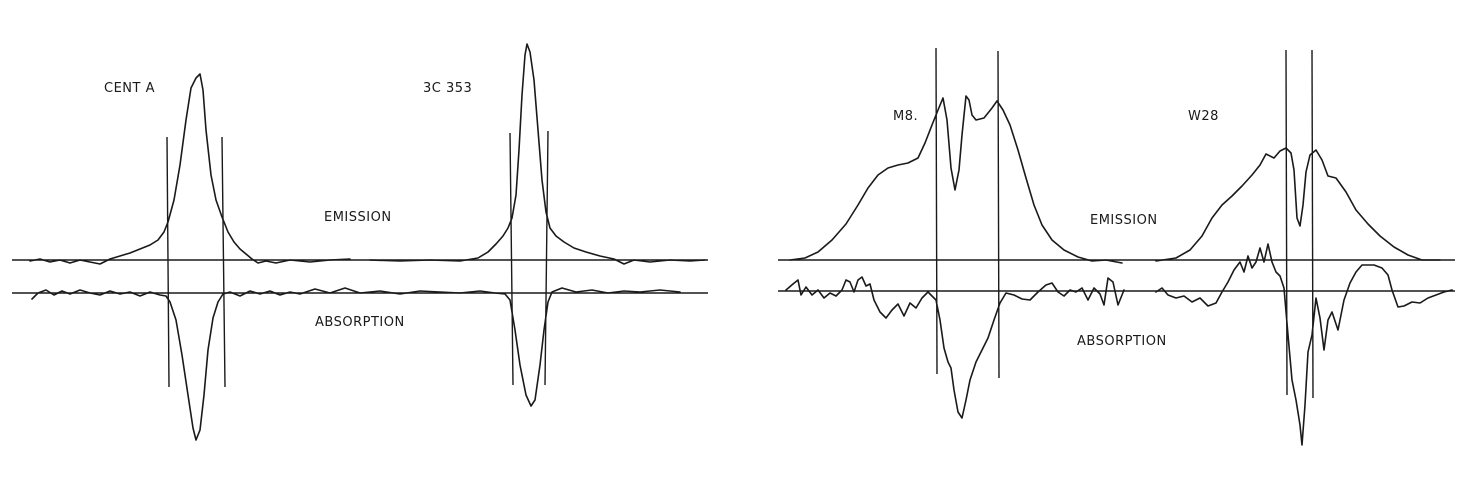 The image size is (1483, 480). What do you see at coordinates (223, 262) in the screenshot?
I see `cent-a-marker-right` at bounding box center [223, 262].